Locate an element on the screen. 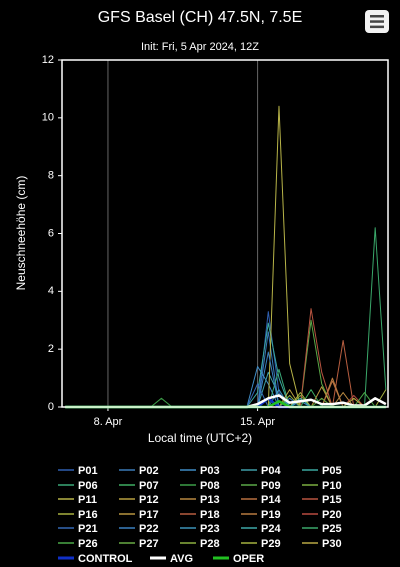  legend-label: P15 is located at coordinates (332, 500).